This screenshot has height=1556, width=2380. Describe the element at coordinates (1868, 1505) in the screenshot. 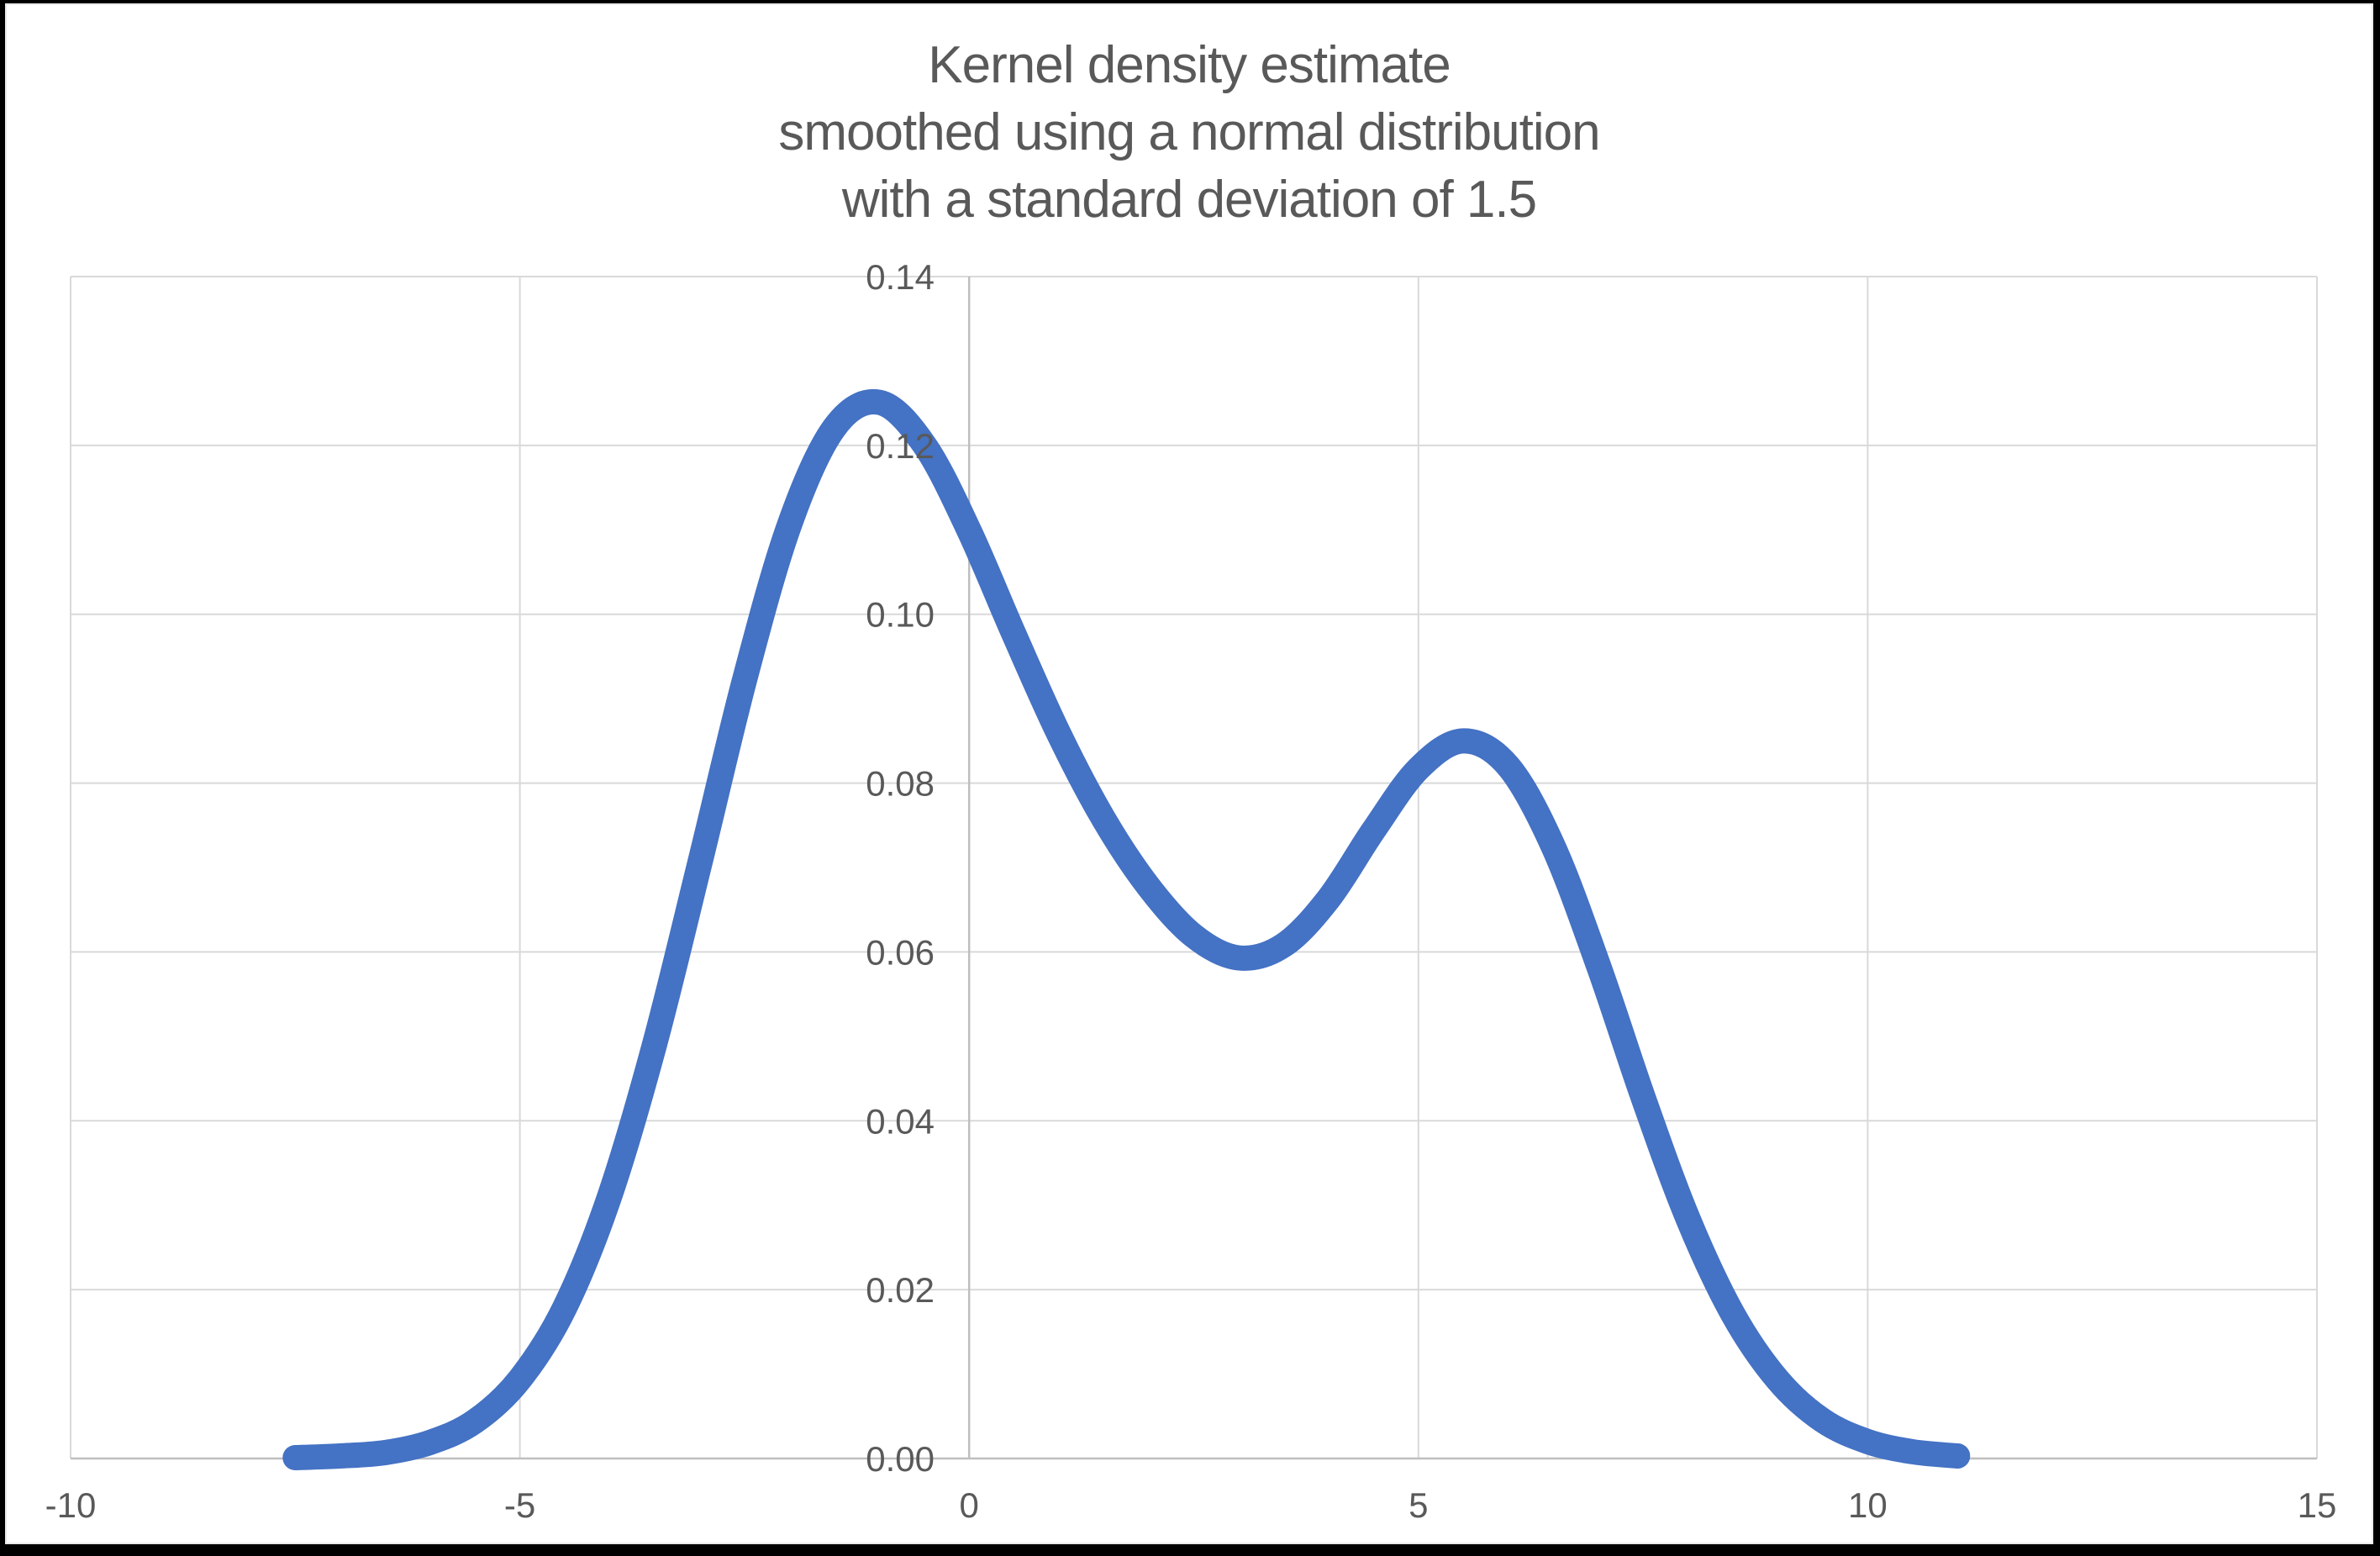

I see `x-axis-tick-label: 10` at that location.